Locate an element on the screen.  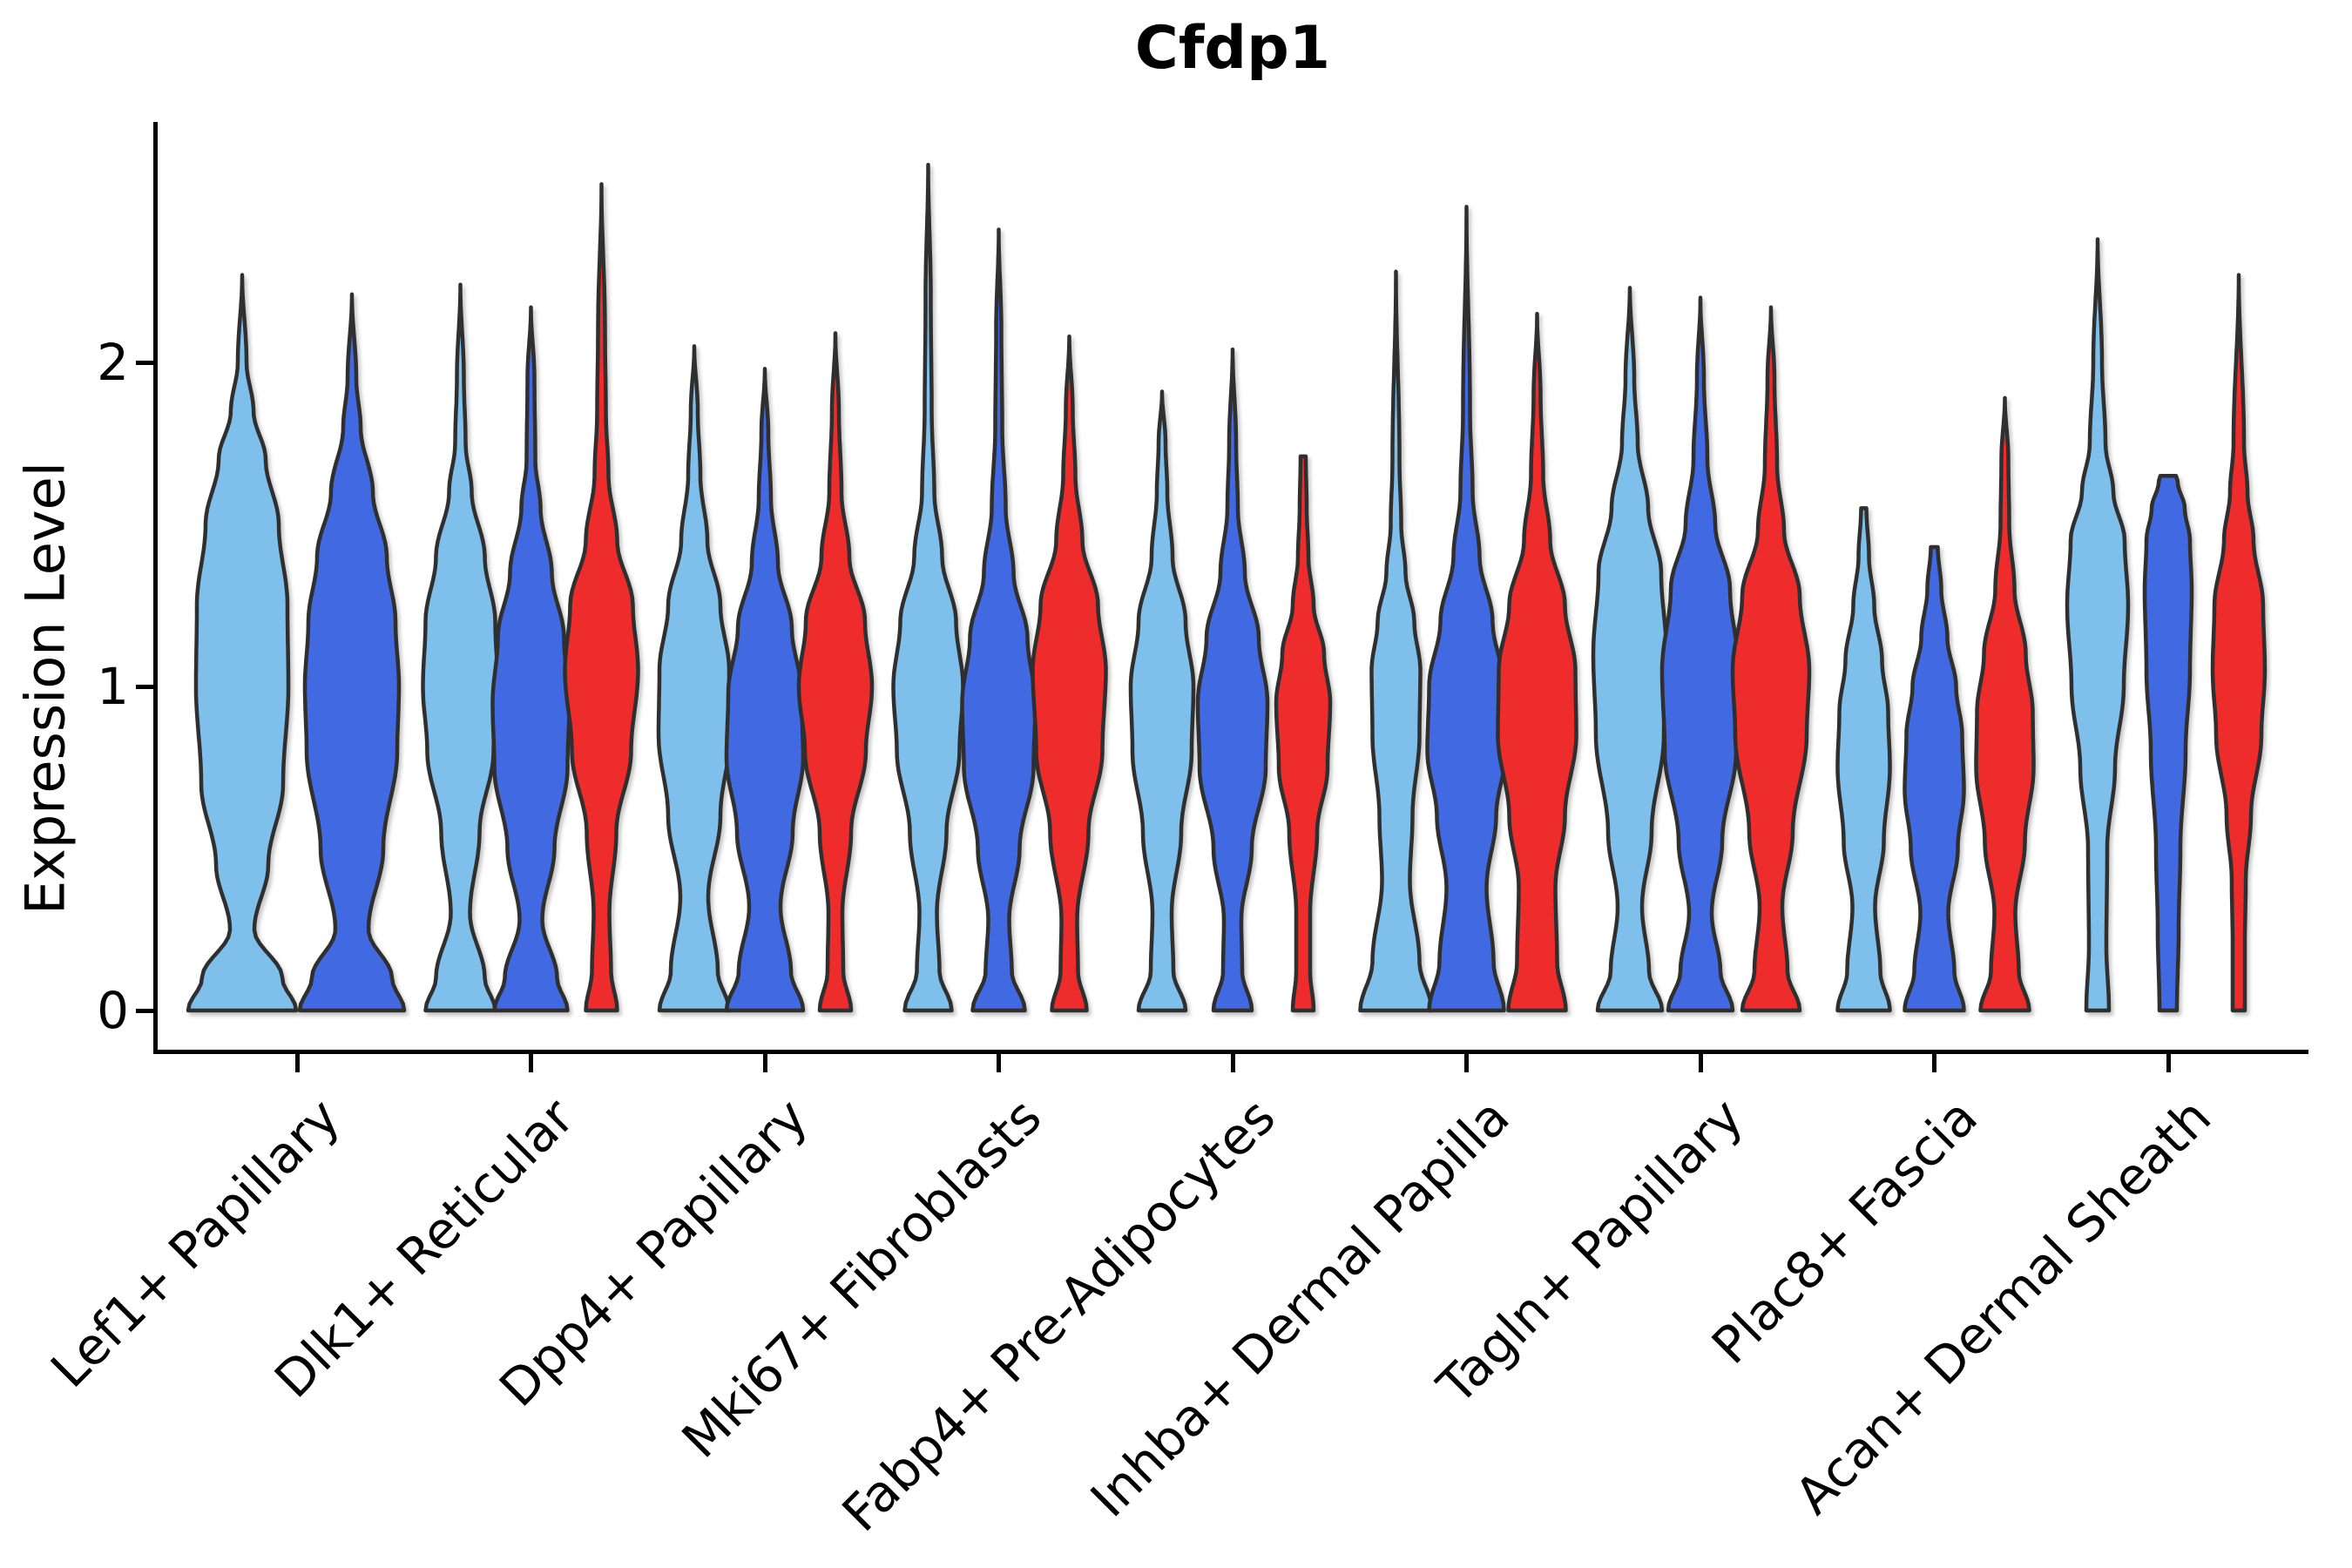
violin-tagln-red is located at coordinates (1771, 659).